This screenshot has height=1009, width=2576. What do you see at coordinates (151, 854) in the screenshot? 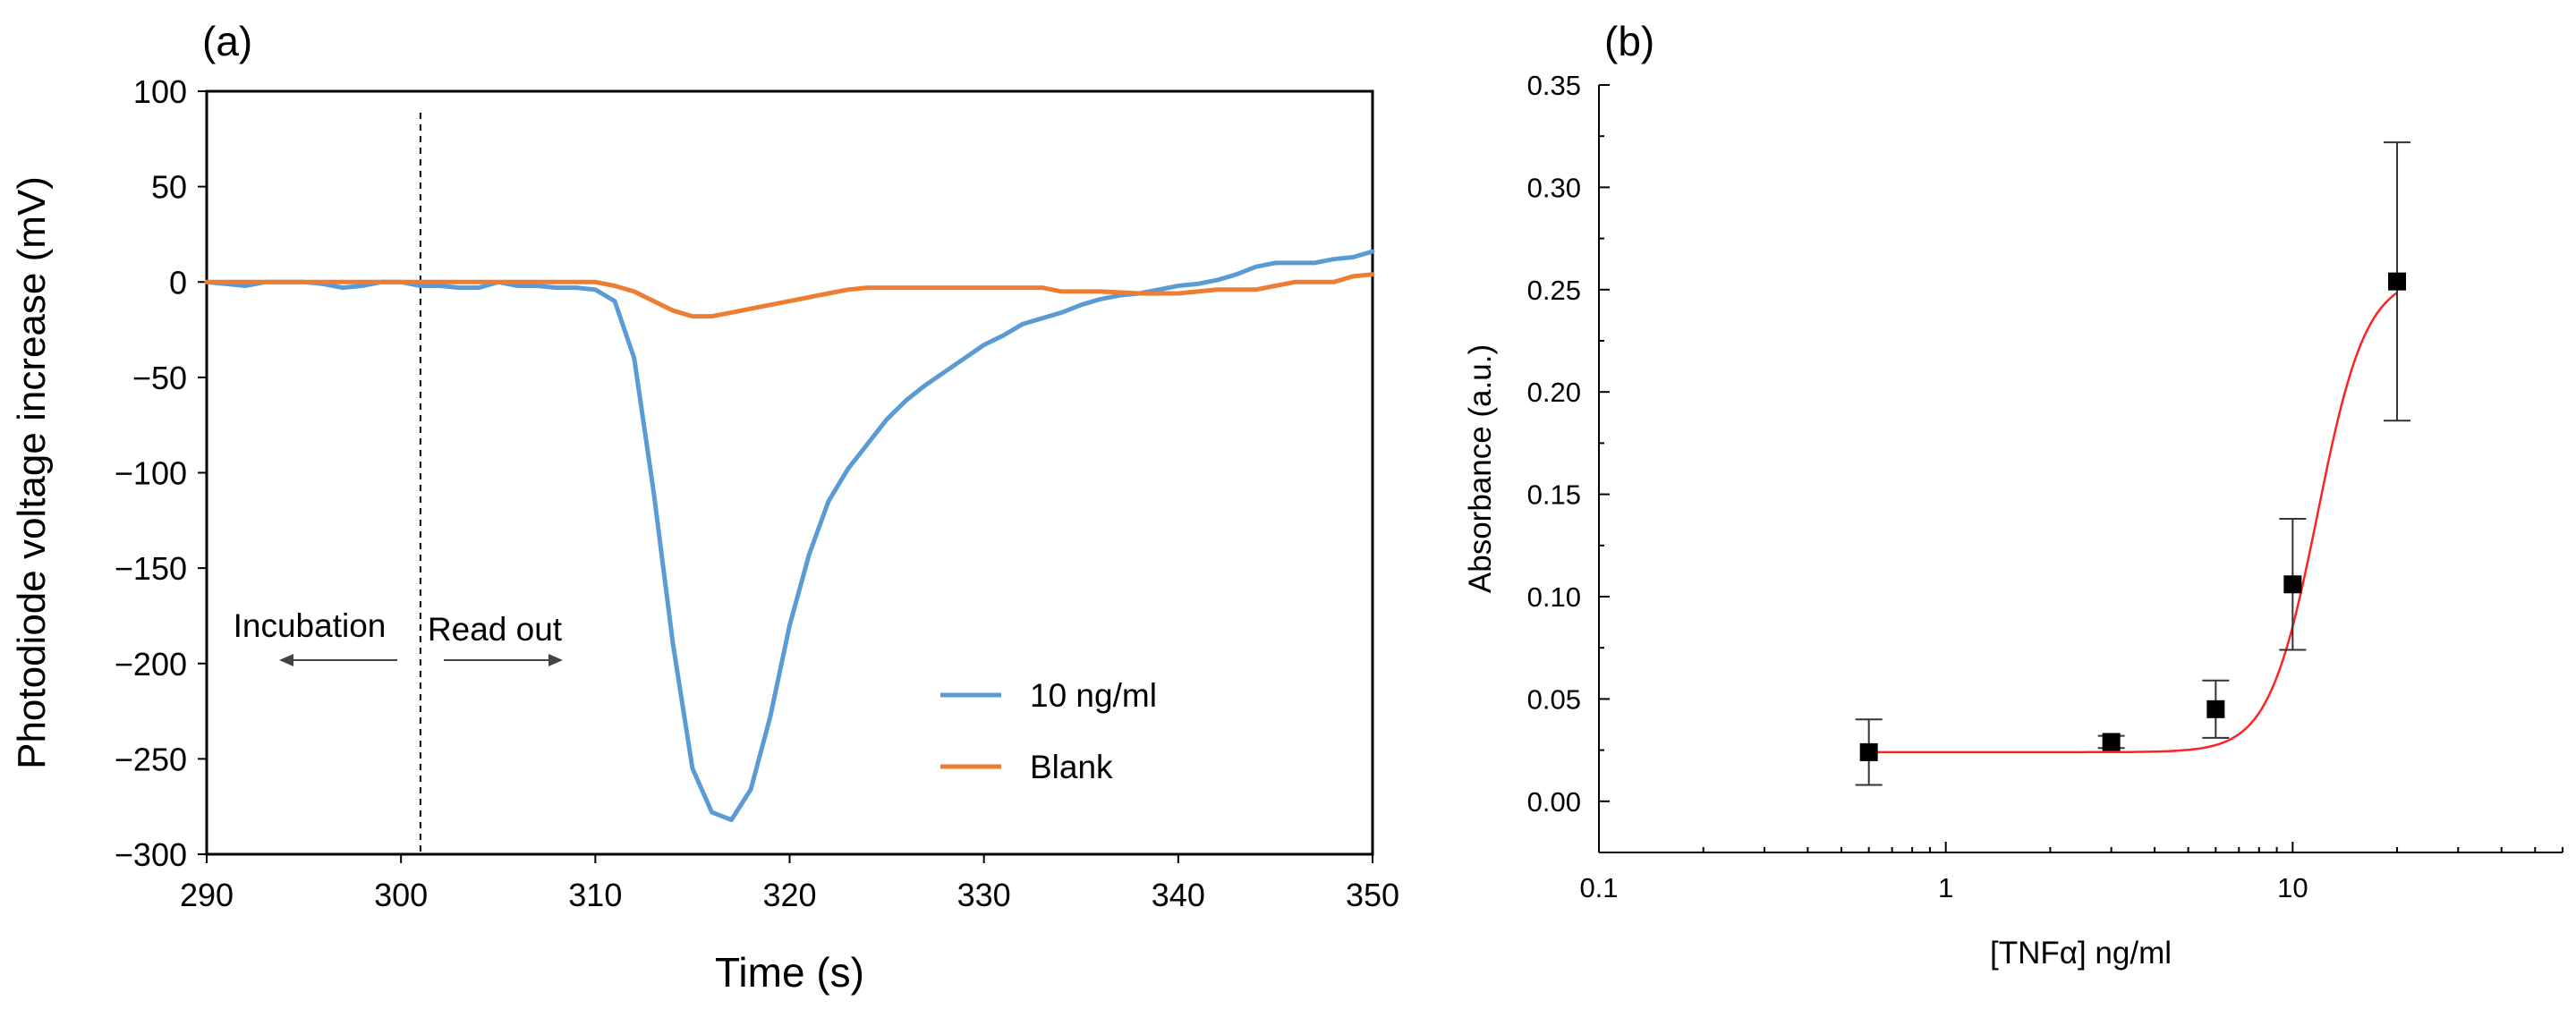
I see `y-tick-label: −300` at bounding box center [151, 854].